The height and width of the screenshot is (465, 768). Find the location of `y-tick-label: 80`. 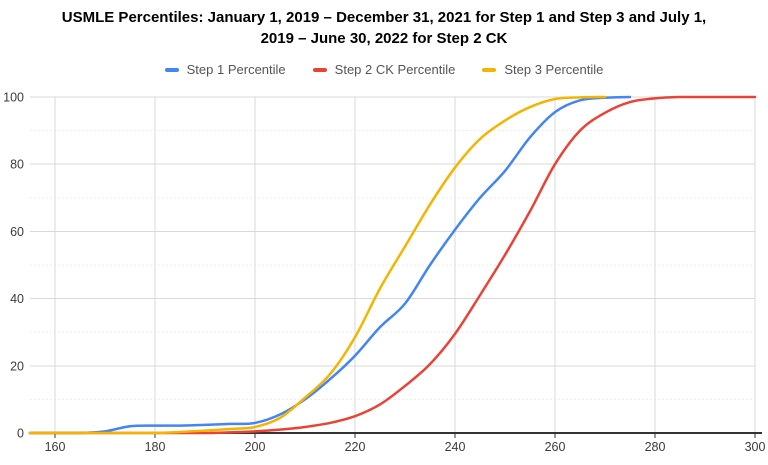

y-tick-label: 80 is located at coordinates (17, 165).